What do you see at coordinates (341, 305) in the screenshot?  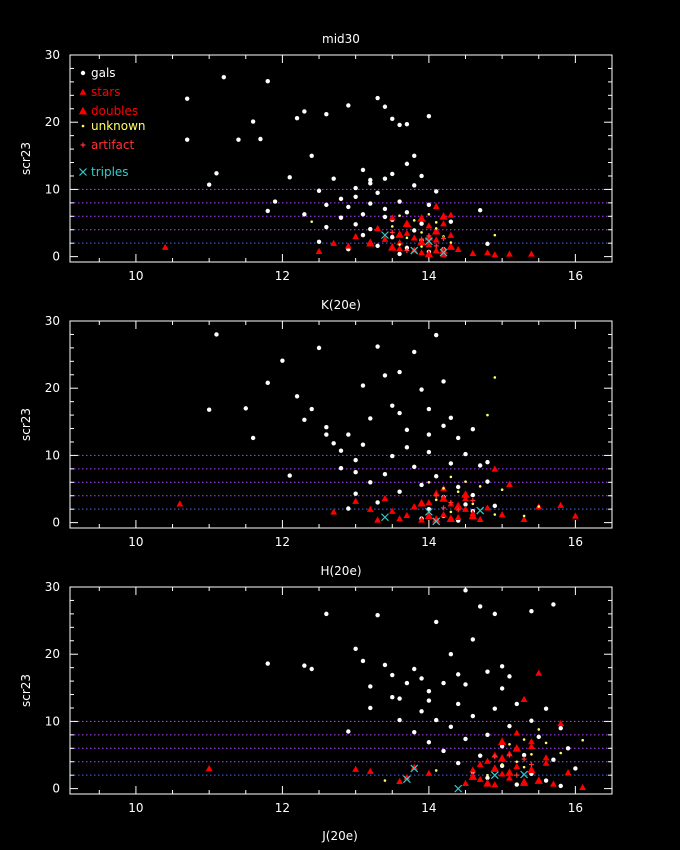 I see `panel-title: K(20e)` at bounding box center [341, 305].